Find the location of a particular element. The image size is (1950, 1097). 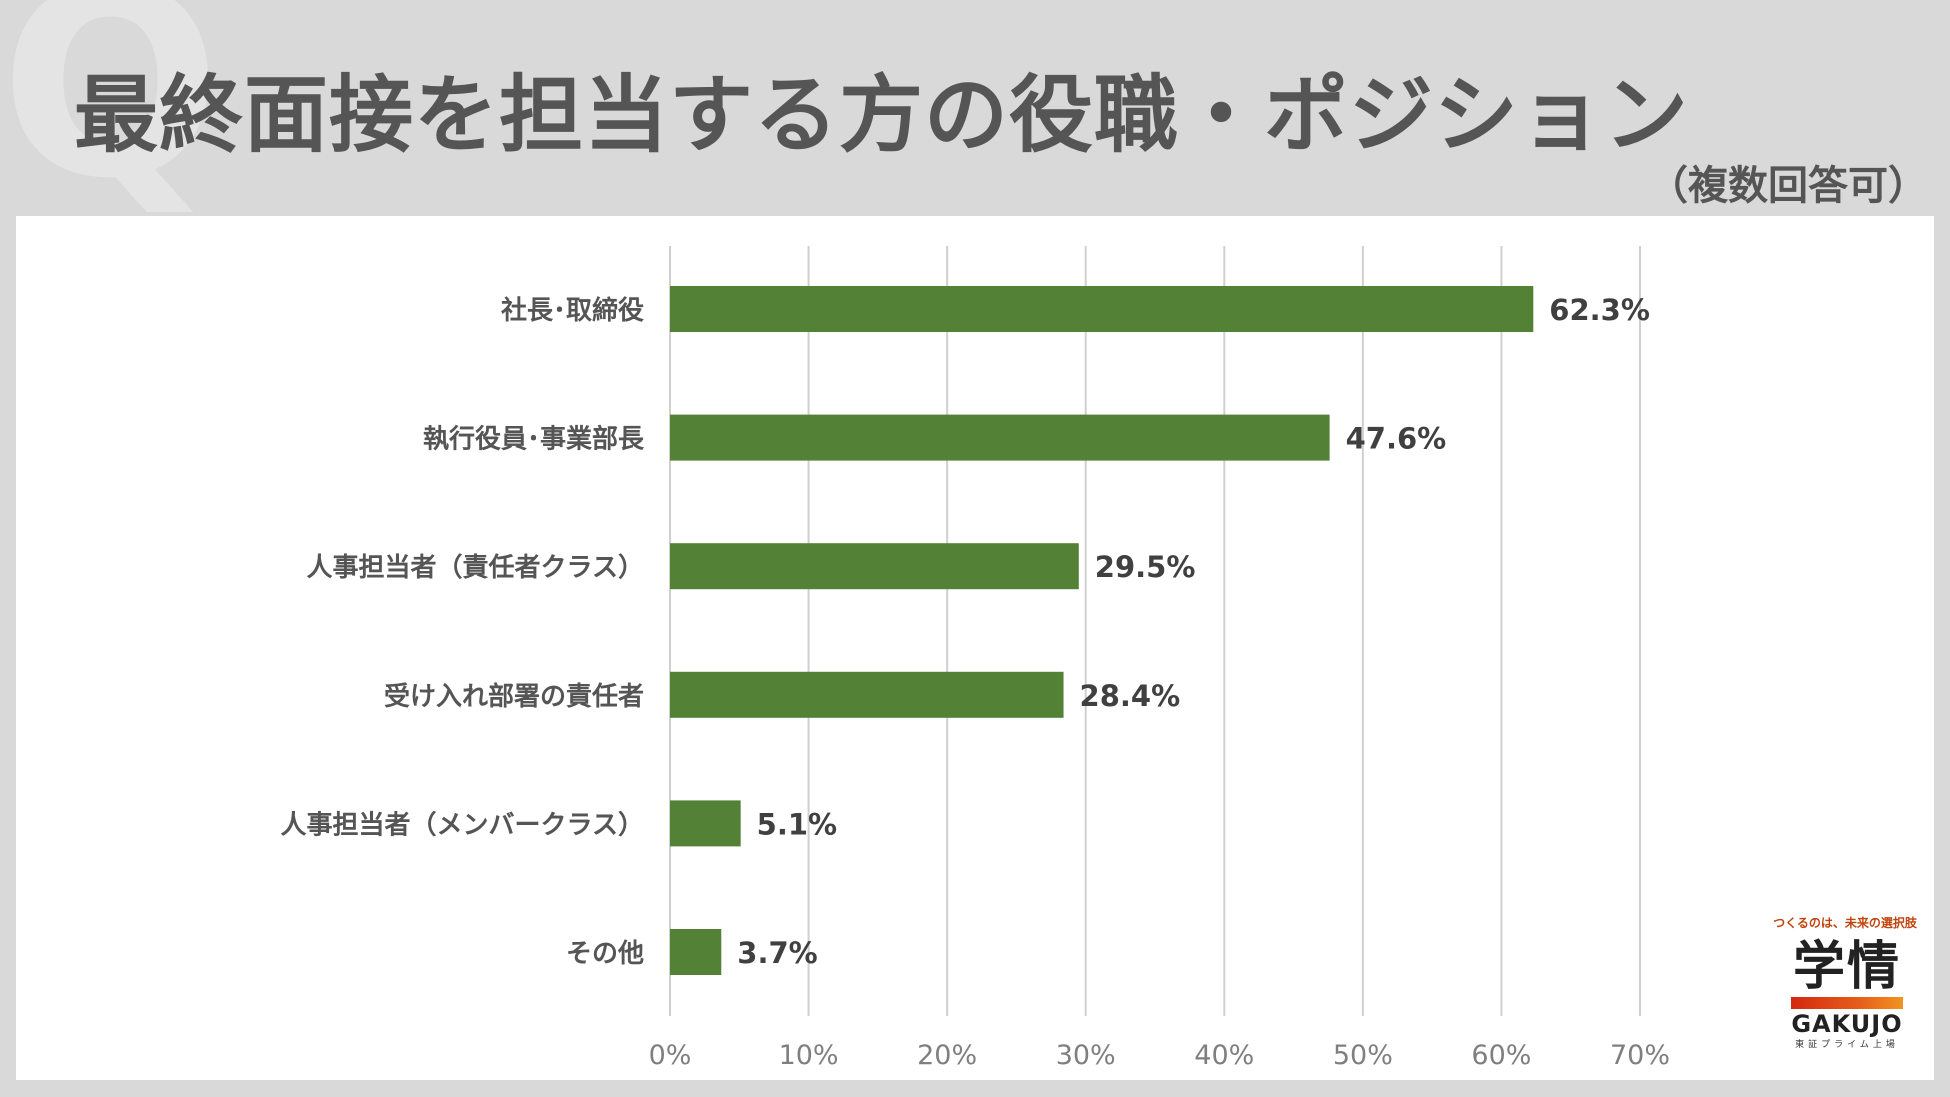

x-tick-label: 20% is located at coordinates (947, 1055).